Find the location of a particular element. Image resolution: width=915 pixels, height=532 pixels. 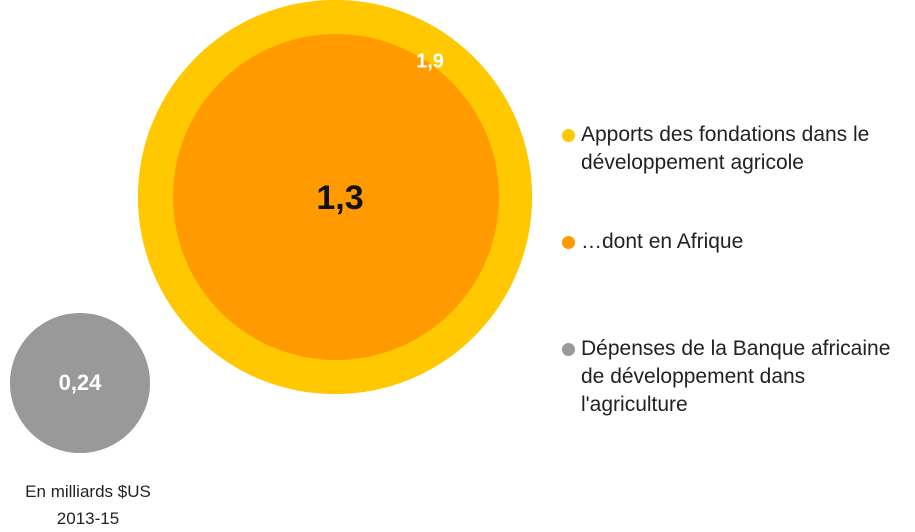

note: En milliards $US is located at coordinates (88, 491).